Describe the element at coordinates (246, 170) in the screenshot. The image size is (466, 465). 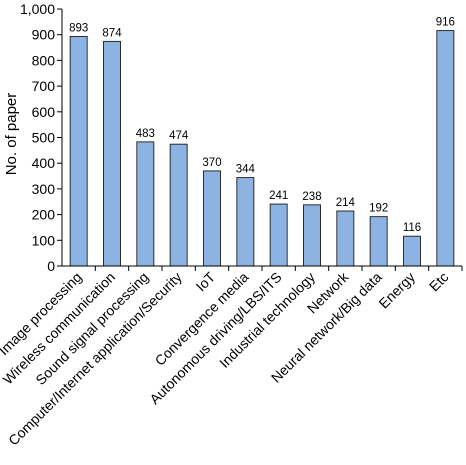
I see `data-label-convergence-media: 344` at that location.